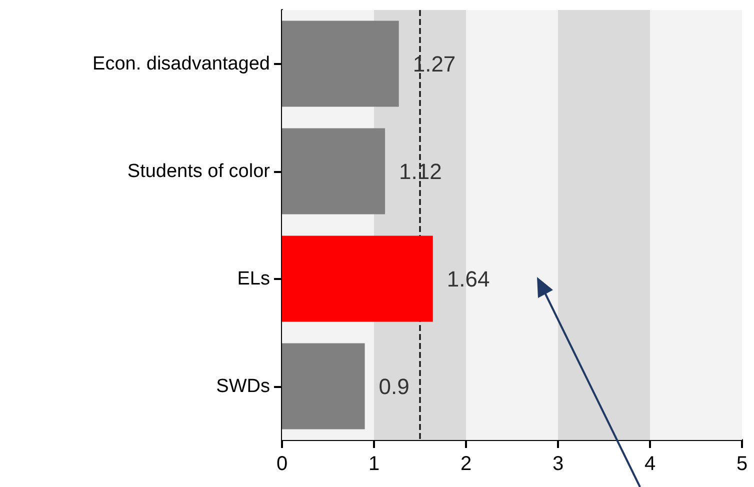  I want to click on x-tick-label: 2, so click(466, 464).